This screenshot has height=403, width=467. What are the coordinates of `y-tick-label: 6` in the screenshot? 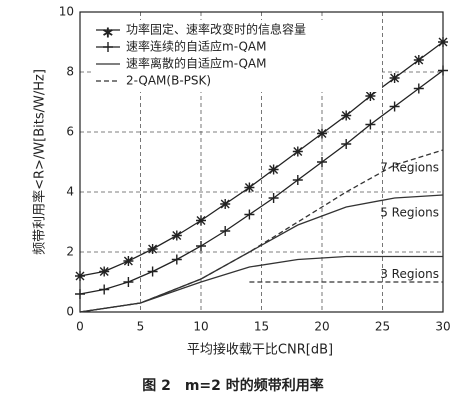 It's located at (70, 132).